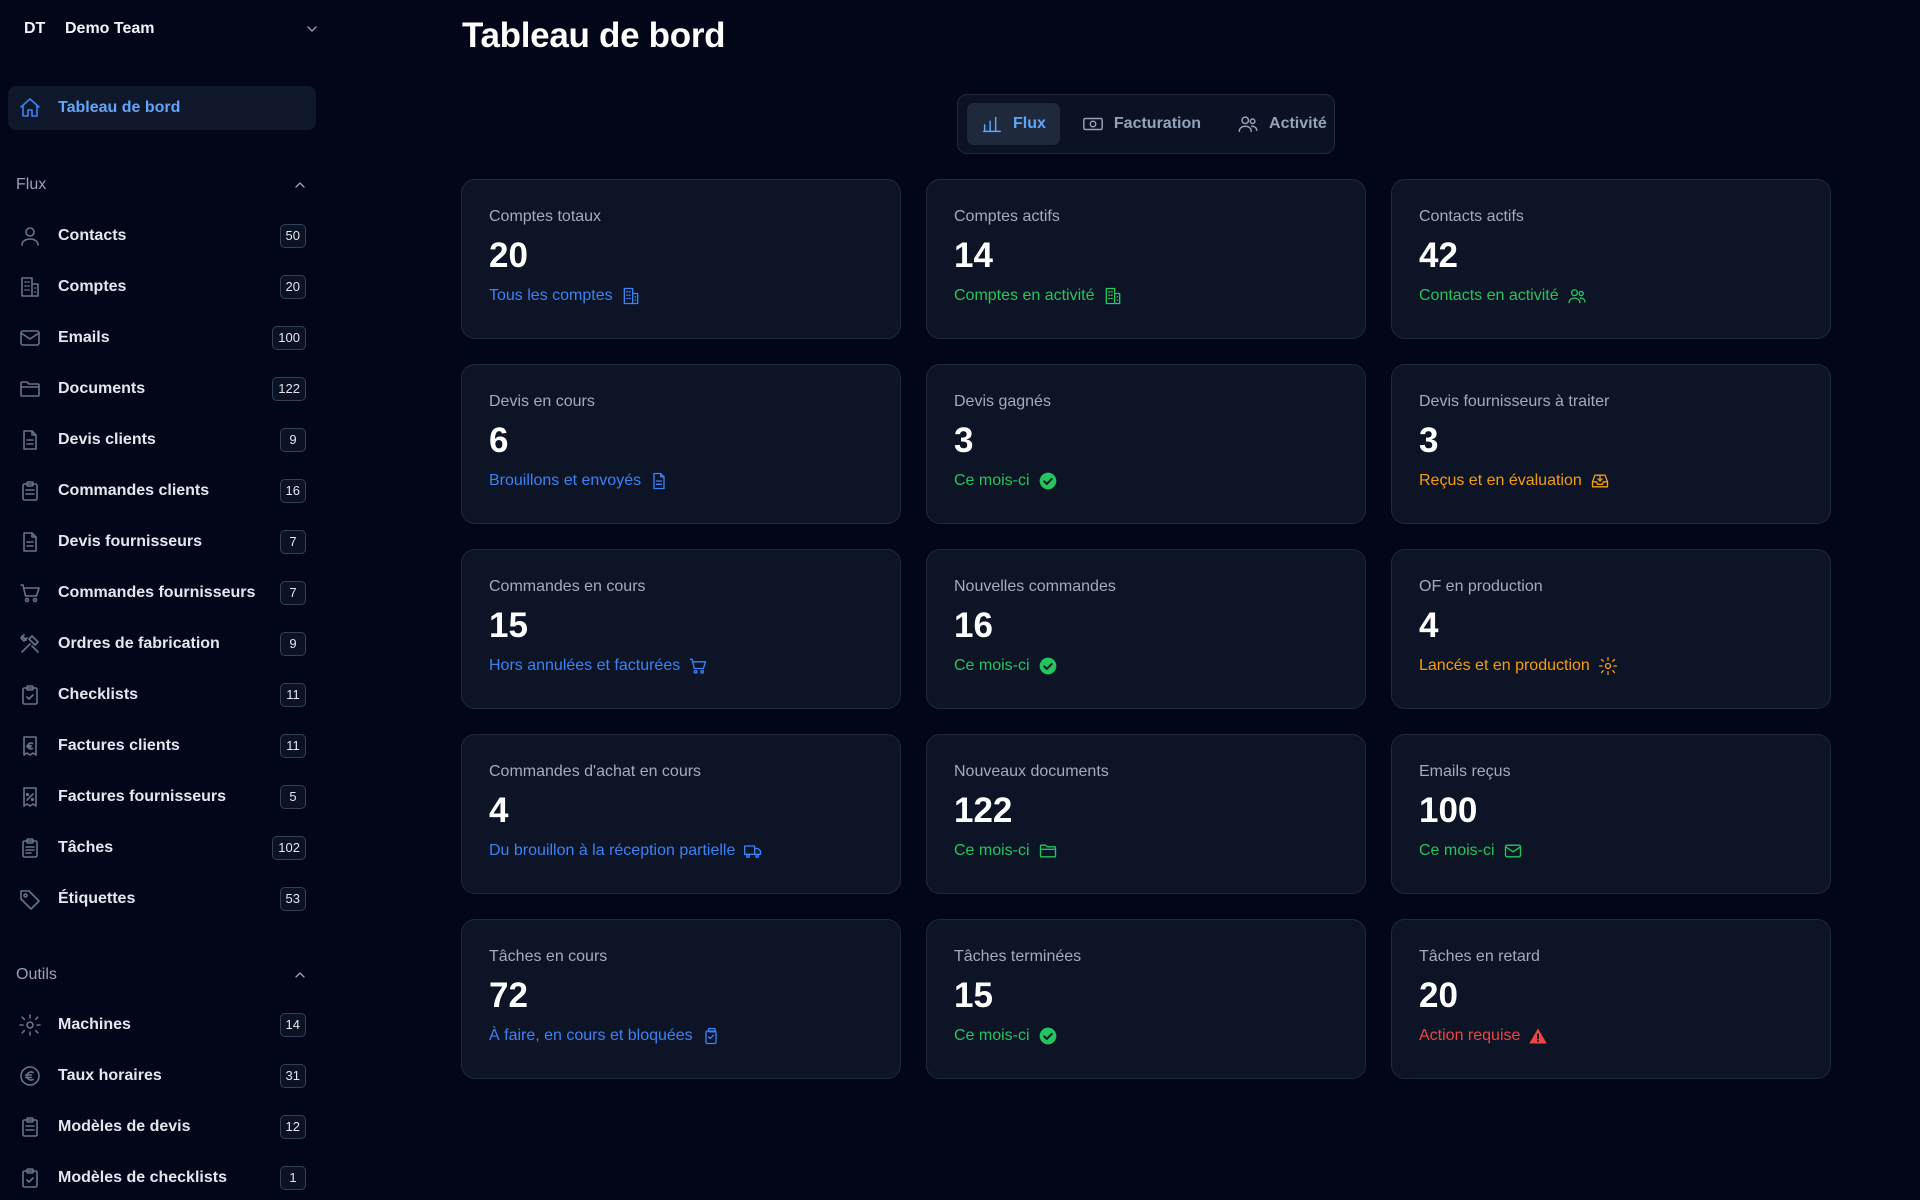  Describe the element at coordinates (1146, 999) in the screenshot. I see `stat-card-taches-terminees: Tâches terminées 15 Ce mois-ci` at that location.